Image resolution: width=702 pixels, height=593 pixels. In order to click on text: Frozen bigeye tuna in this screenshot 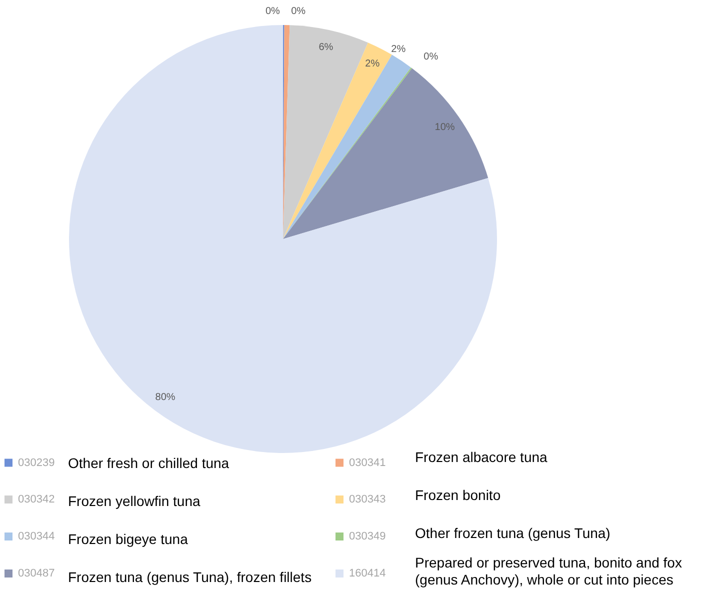, I will do `click(128, 539)`.